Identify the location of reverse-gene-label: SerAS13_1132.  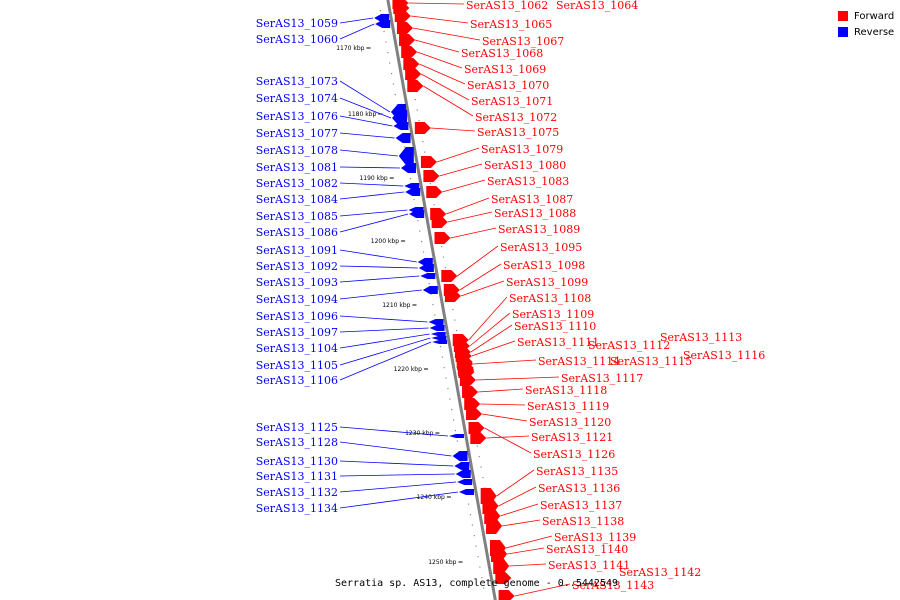
(297, 492).